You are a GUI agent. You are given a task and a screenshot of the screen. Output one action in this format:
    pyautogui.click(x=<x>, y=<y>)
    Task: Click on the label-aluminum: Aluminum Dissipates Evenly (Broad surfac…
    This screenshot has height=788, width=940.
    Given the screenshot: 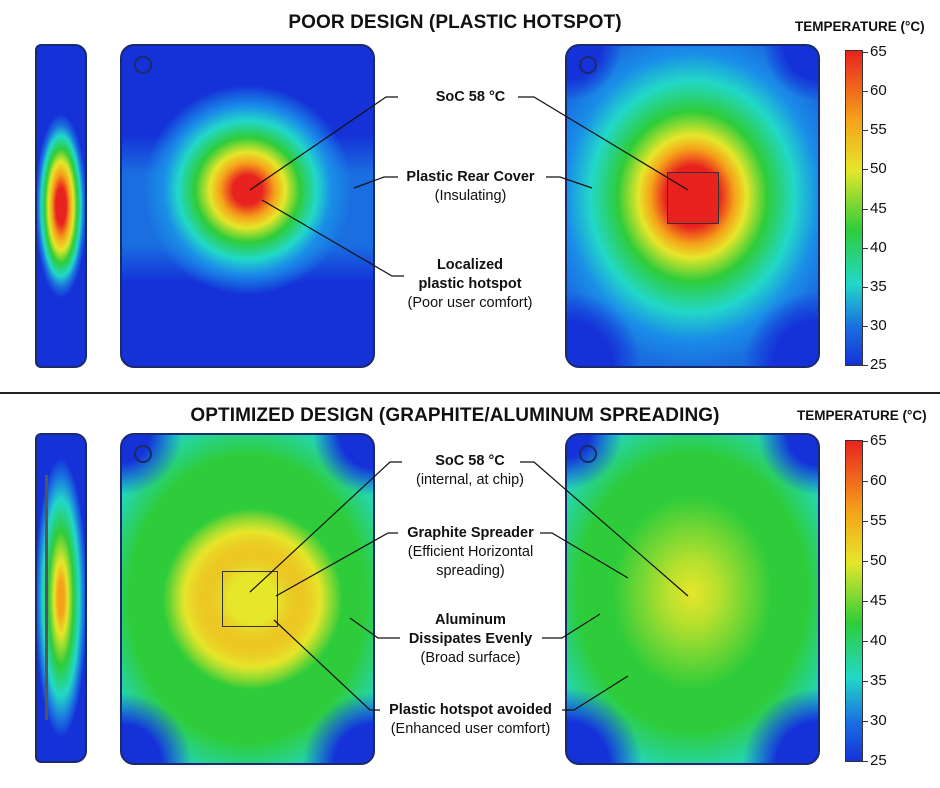 What is the action you would take?
    pyautogui.click(x=470, y=639)
    